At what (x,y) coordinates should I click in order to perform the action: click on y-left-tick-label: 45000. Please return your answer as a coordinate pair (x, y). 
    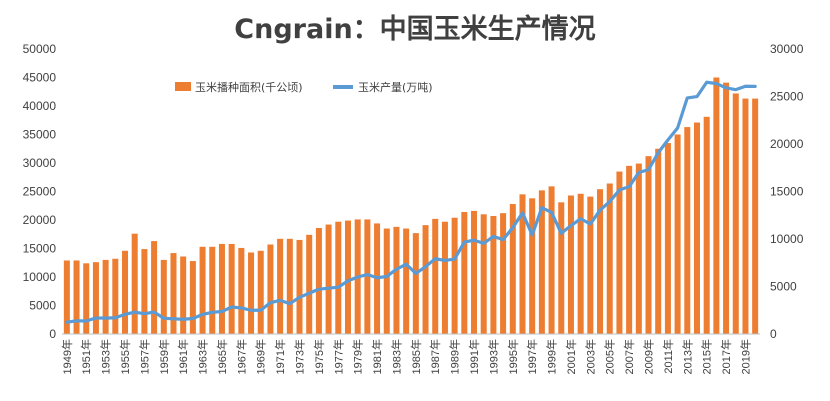
    Looking at the image, I should click on (40, 78).